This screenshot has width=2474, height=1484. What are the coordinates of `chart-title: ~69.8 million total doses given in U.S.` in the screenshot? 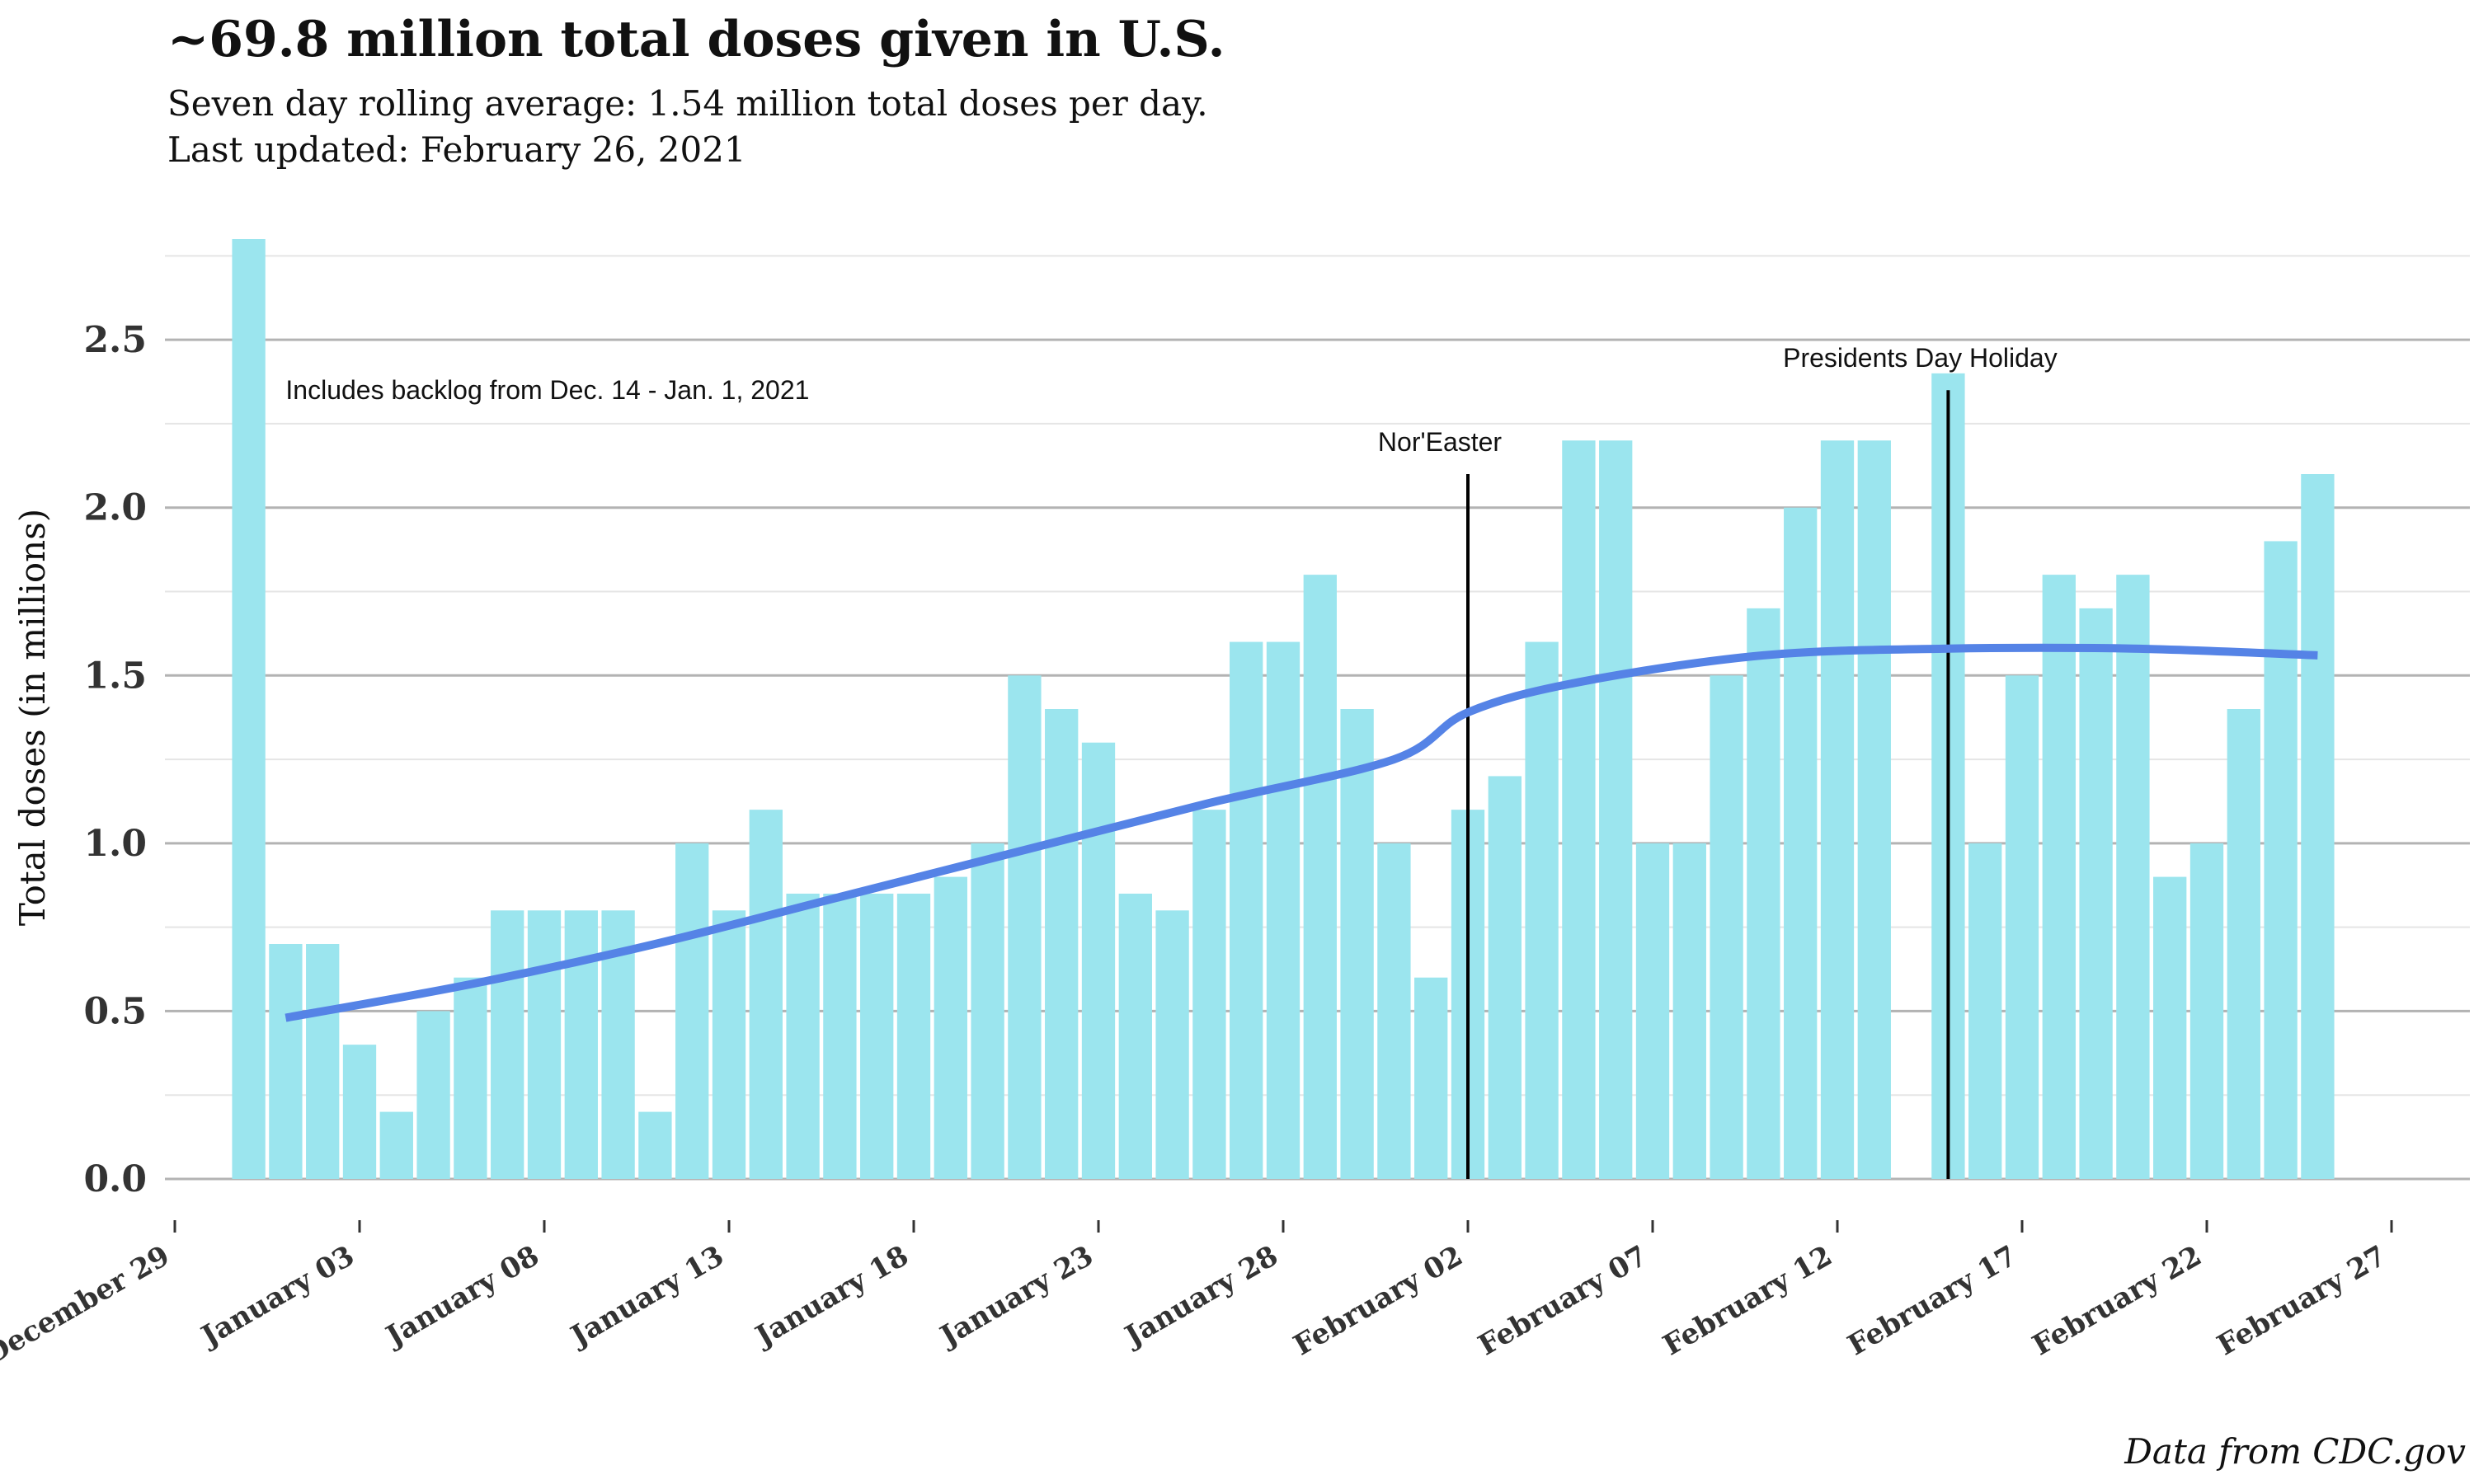 It's located at (696, 39).